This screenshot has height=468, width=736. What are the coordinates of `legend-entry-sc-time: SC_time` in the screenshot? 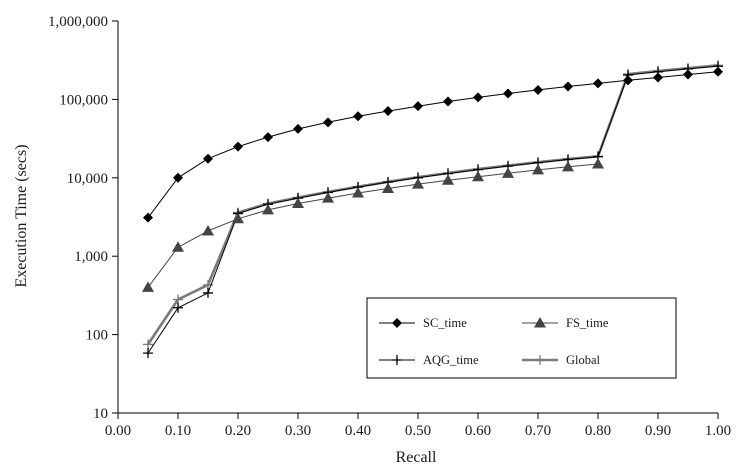 It's located at (423, 323).